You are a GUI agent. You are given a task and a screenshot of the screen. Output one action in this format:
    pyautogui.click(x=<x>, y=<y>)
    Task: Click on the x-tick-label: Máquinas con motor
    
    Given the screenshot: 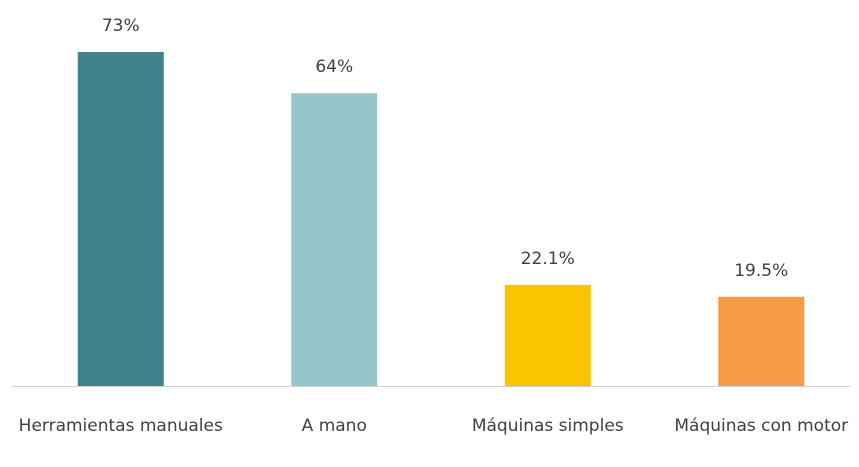 What is the action you would take?
    pyautogui.click(x=761, y=426)
    